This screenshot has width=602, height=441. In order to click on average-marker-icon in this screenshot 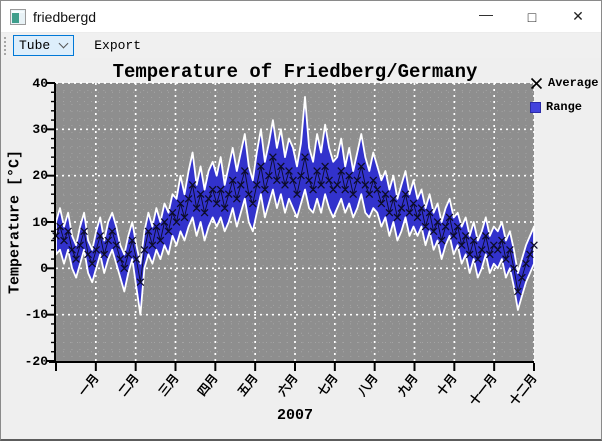, I will do `click(536, 83)`.